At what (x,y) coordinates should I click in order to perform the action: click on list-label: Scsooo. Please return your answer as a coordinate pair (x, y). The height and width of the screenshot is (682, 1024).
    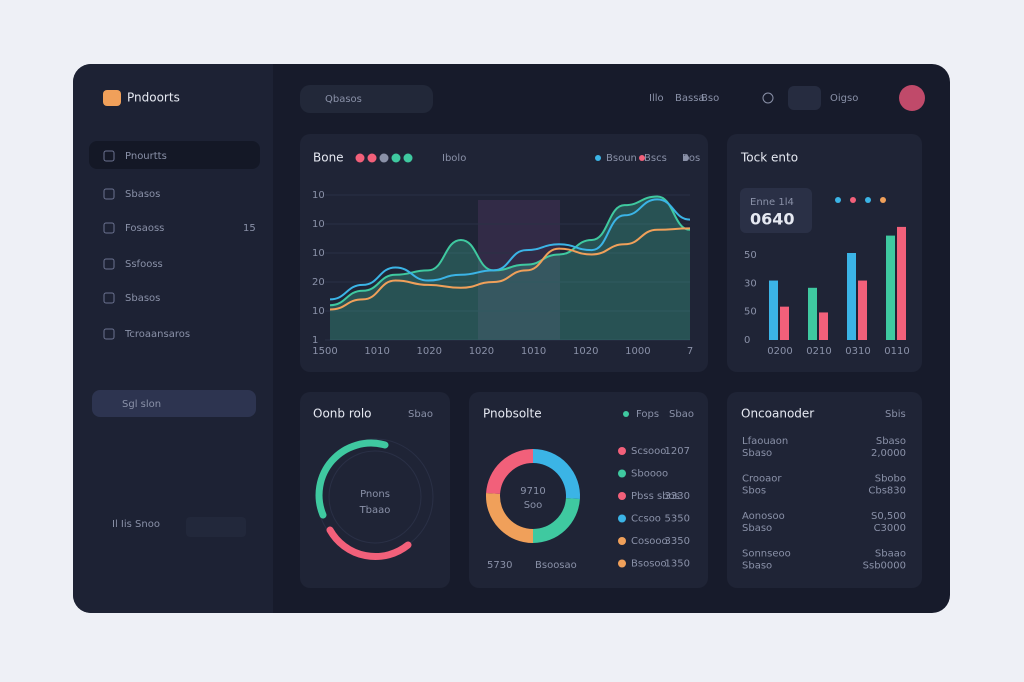
    Looking at the image, I should click on (648, 451).